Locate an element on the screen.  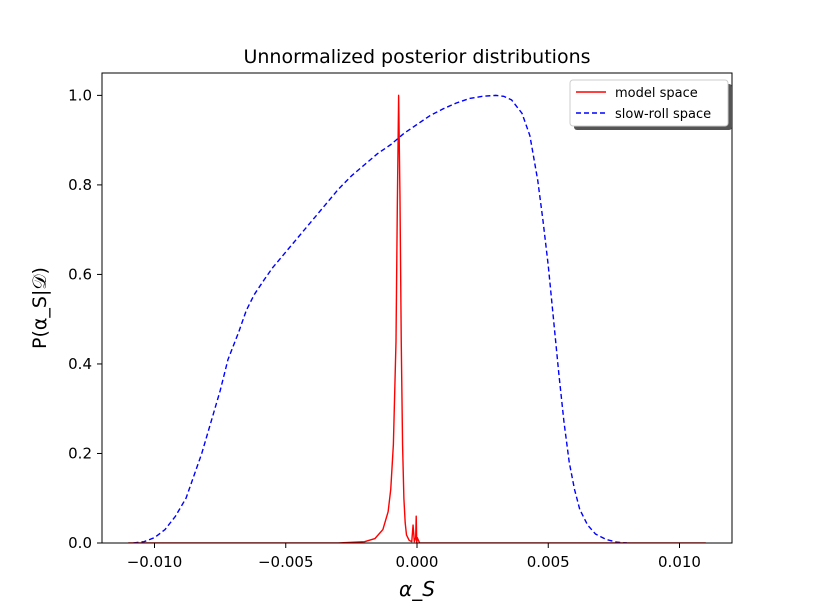
legend: model space slow-roll space is located at coordinates (650, 104).